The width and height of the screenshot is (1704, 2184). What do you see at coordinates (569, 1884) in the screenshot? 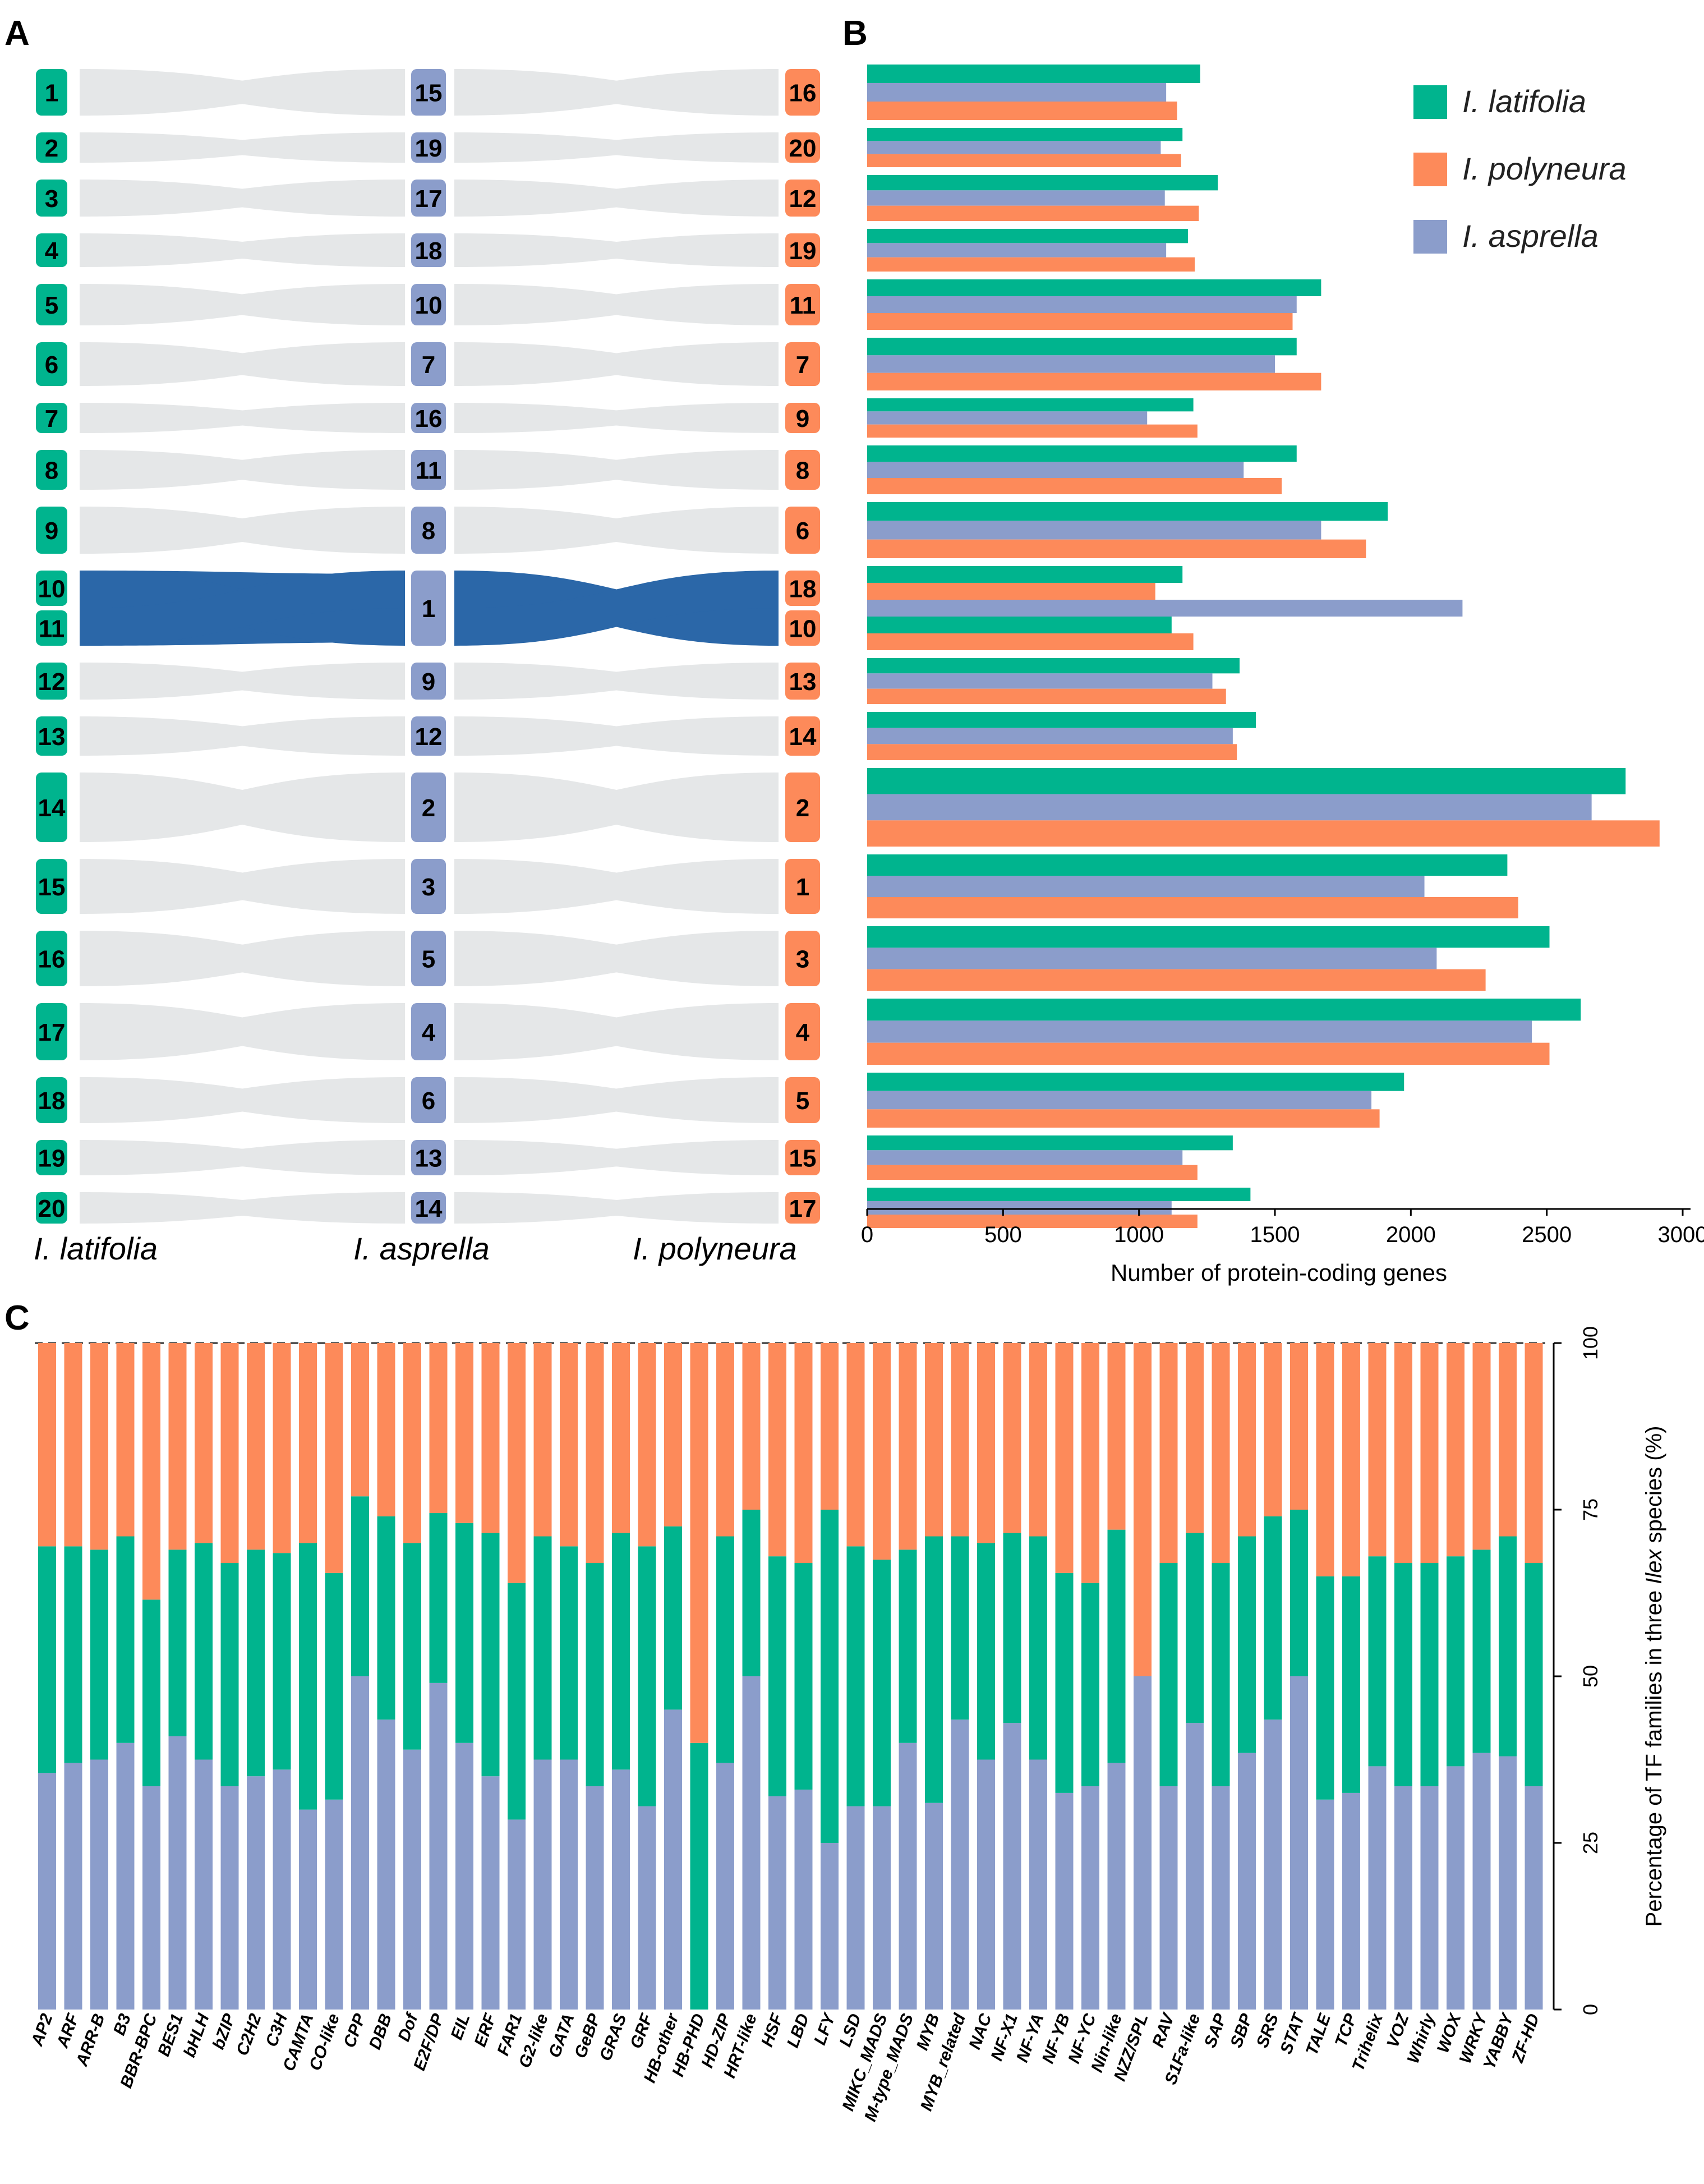
I see `bar-gata-asprella` at bounding box center [569, 1884].